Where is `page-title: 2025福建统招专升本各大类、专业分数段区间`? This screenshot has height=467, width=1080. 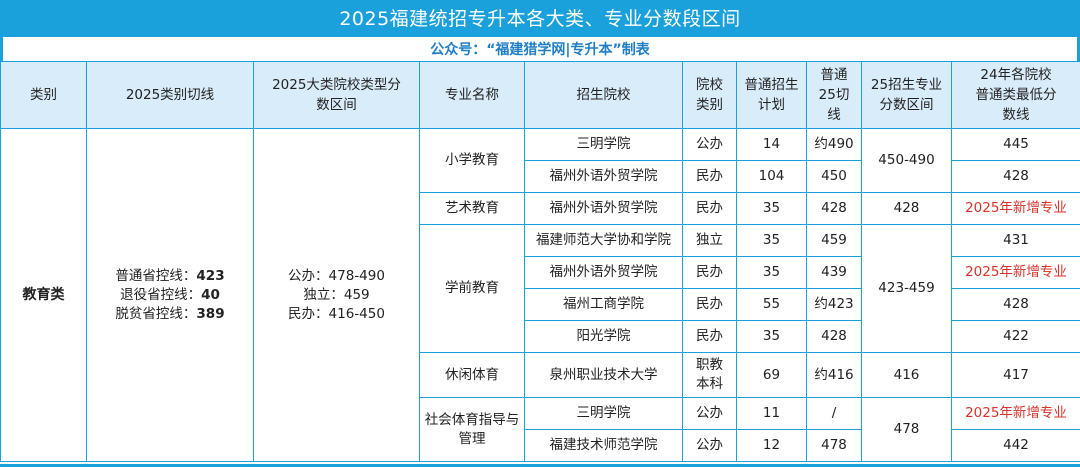 page-title: 2025福建统招专升本各大类、专业分数段区间 is located at coordinates (540, 17).